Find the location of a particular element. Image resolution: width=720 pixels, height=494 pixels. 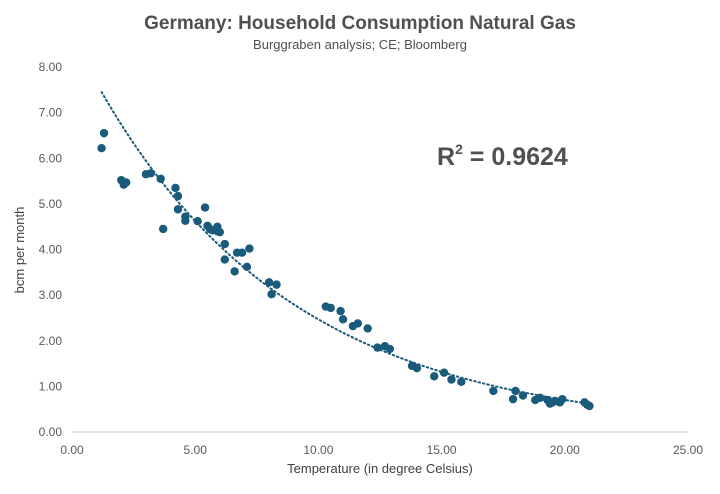

y-axis-label: bcm per month is located at coordinates (19, 250).